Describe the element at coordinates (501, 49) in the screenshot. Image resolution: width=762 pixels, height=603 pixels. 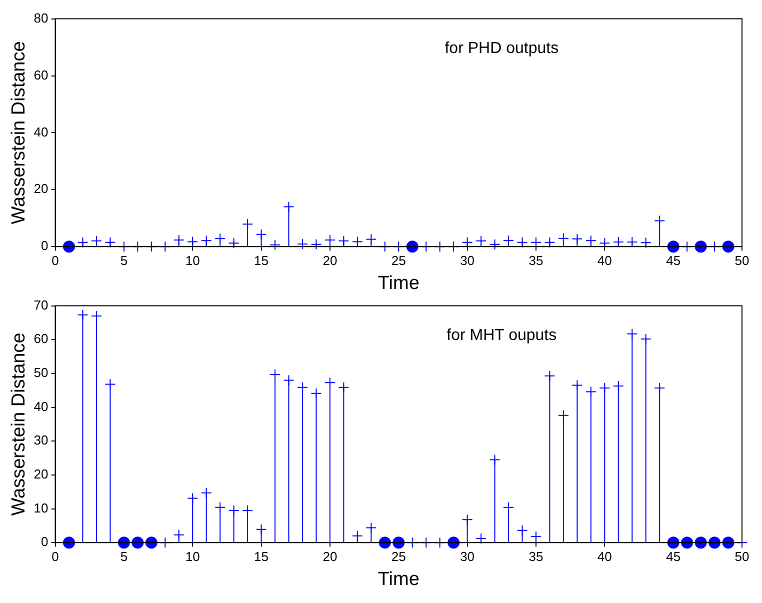
I see `annotation: for PHD outputs` at that location.